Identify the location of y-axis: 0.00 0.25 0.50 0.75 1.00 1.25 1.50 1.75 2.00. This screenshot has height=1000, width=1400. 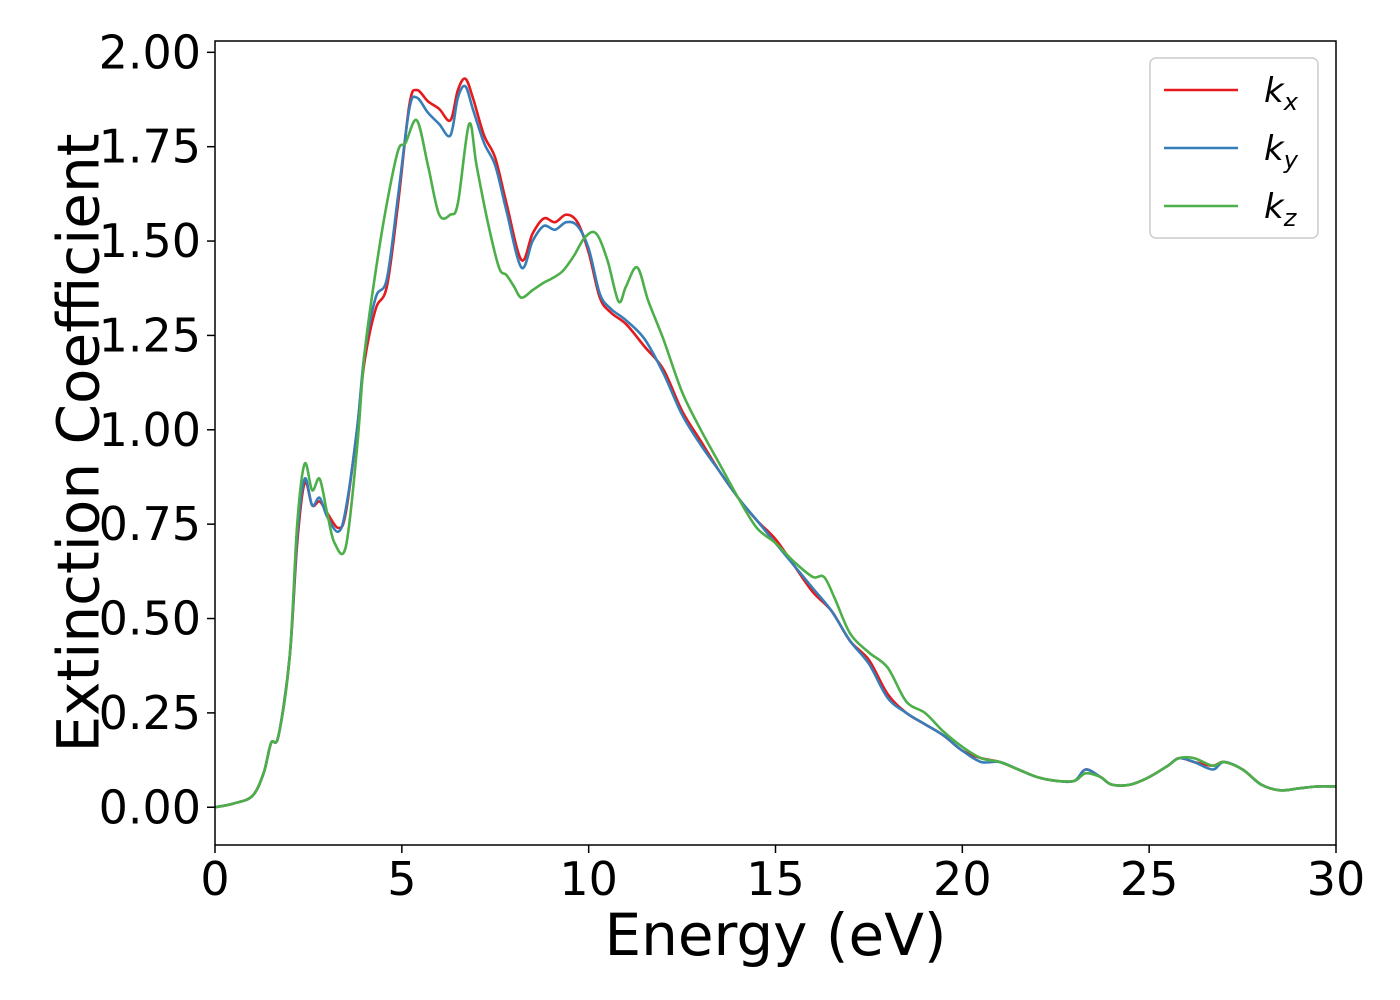
(157, 429).